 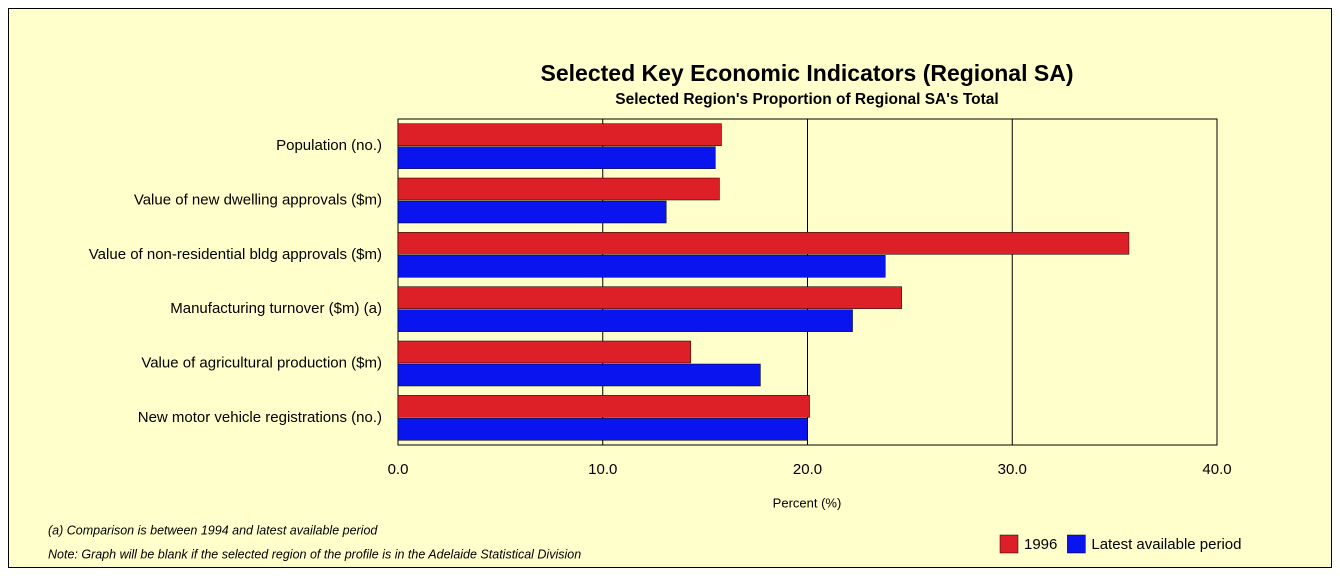 What do you see at coordinates (261, 362) in the screenshot?
I see `y-tick-label: Value of agricultural production ($m)` at bounding box center [261, 362].